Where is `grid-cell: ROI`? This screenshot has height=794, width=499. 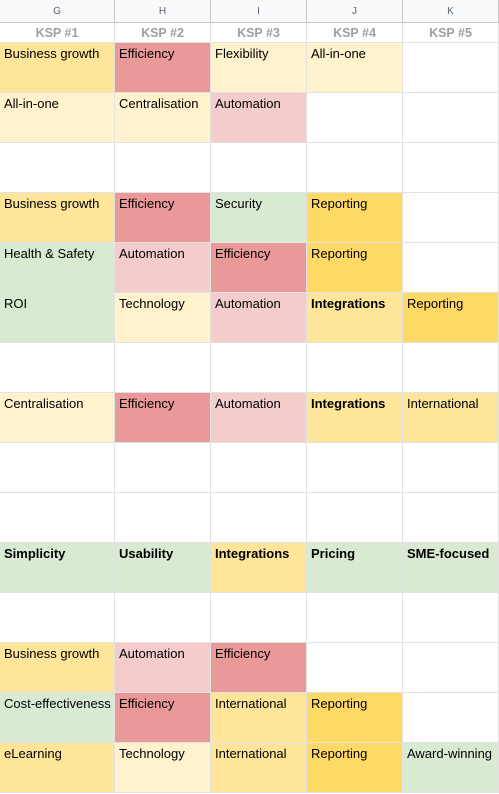 grid-cell: ROI is located at coordinates (57, 318).